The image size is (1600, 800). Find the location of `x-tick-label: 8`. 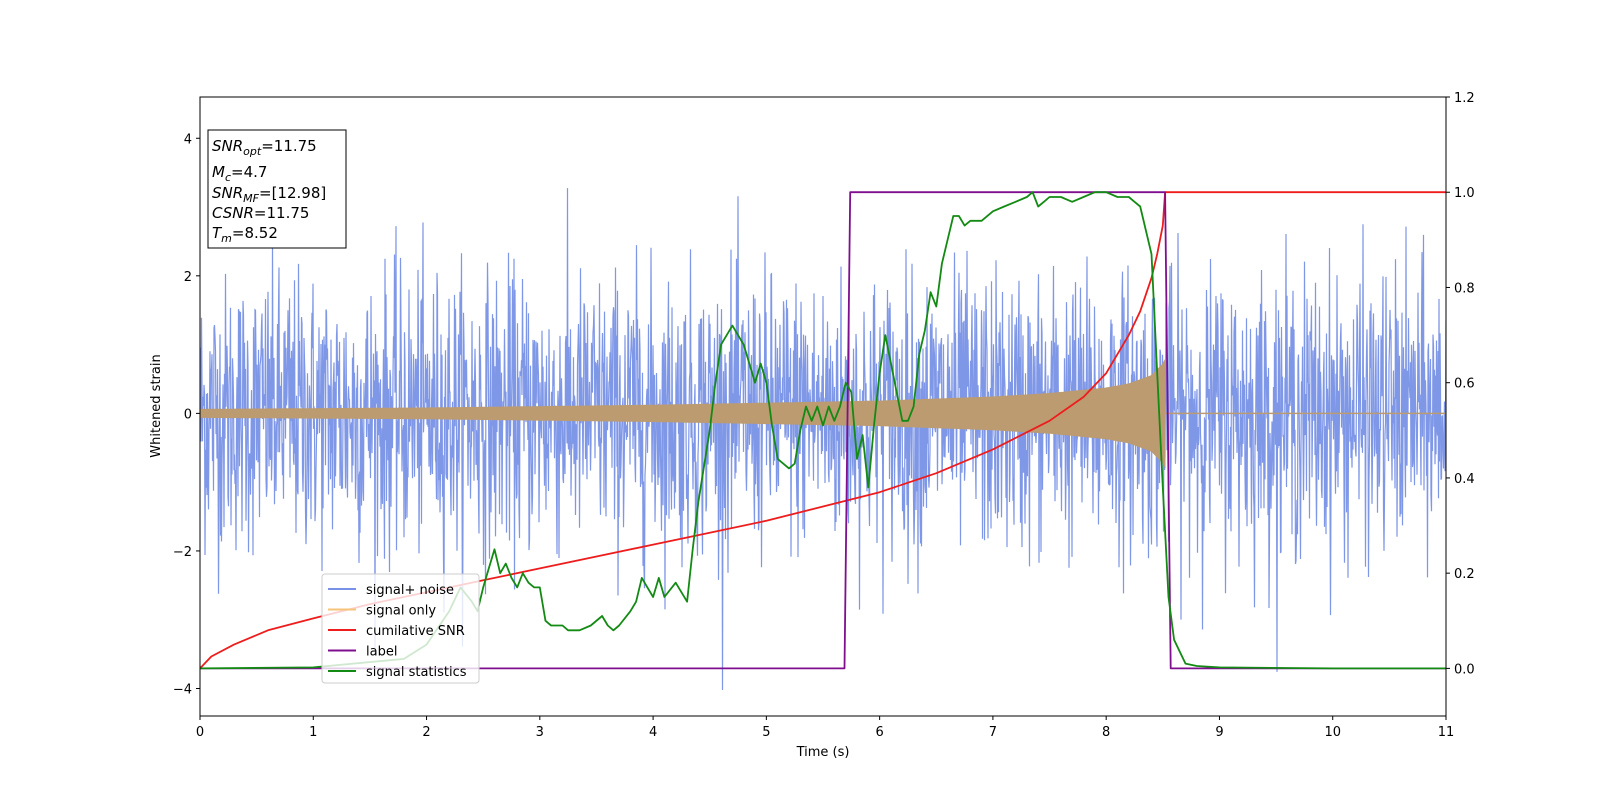

x-tick-label: 8 is located at coordinates (1106, 732).